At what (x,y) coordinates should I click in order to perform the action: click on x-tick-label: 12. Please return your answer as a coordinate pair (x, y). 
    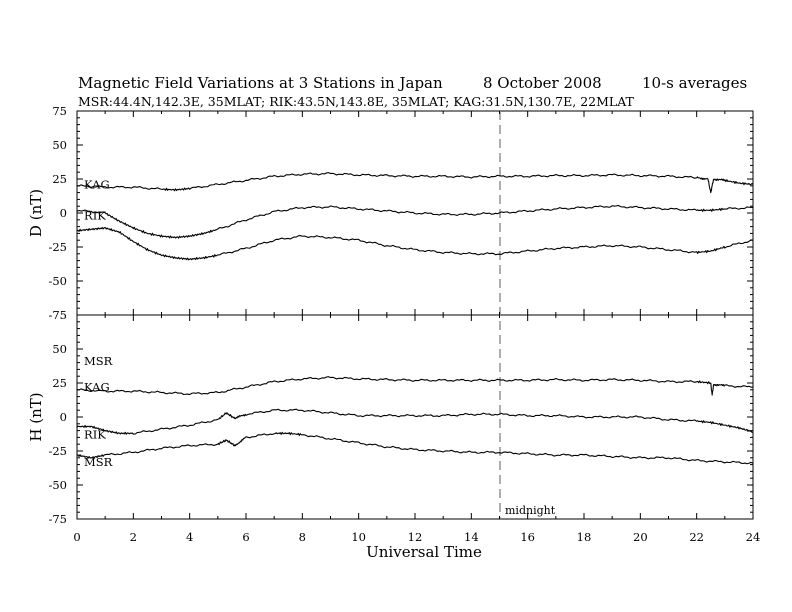
    Looking at the image, I should click on (415, 537).